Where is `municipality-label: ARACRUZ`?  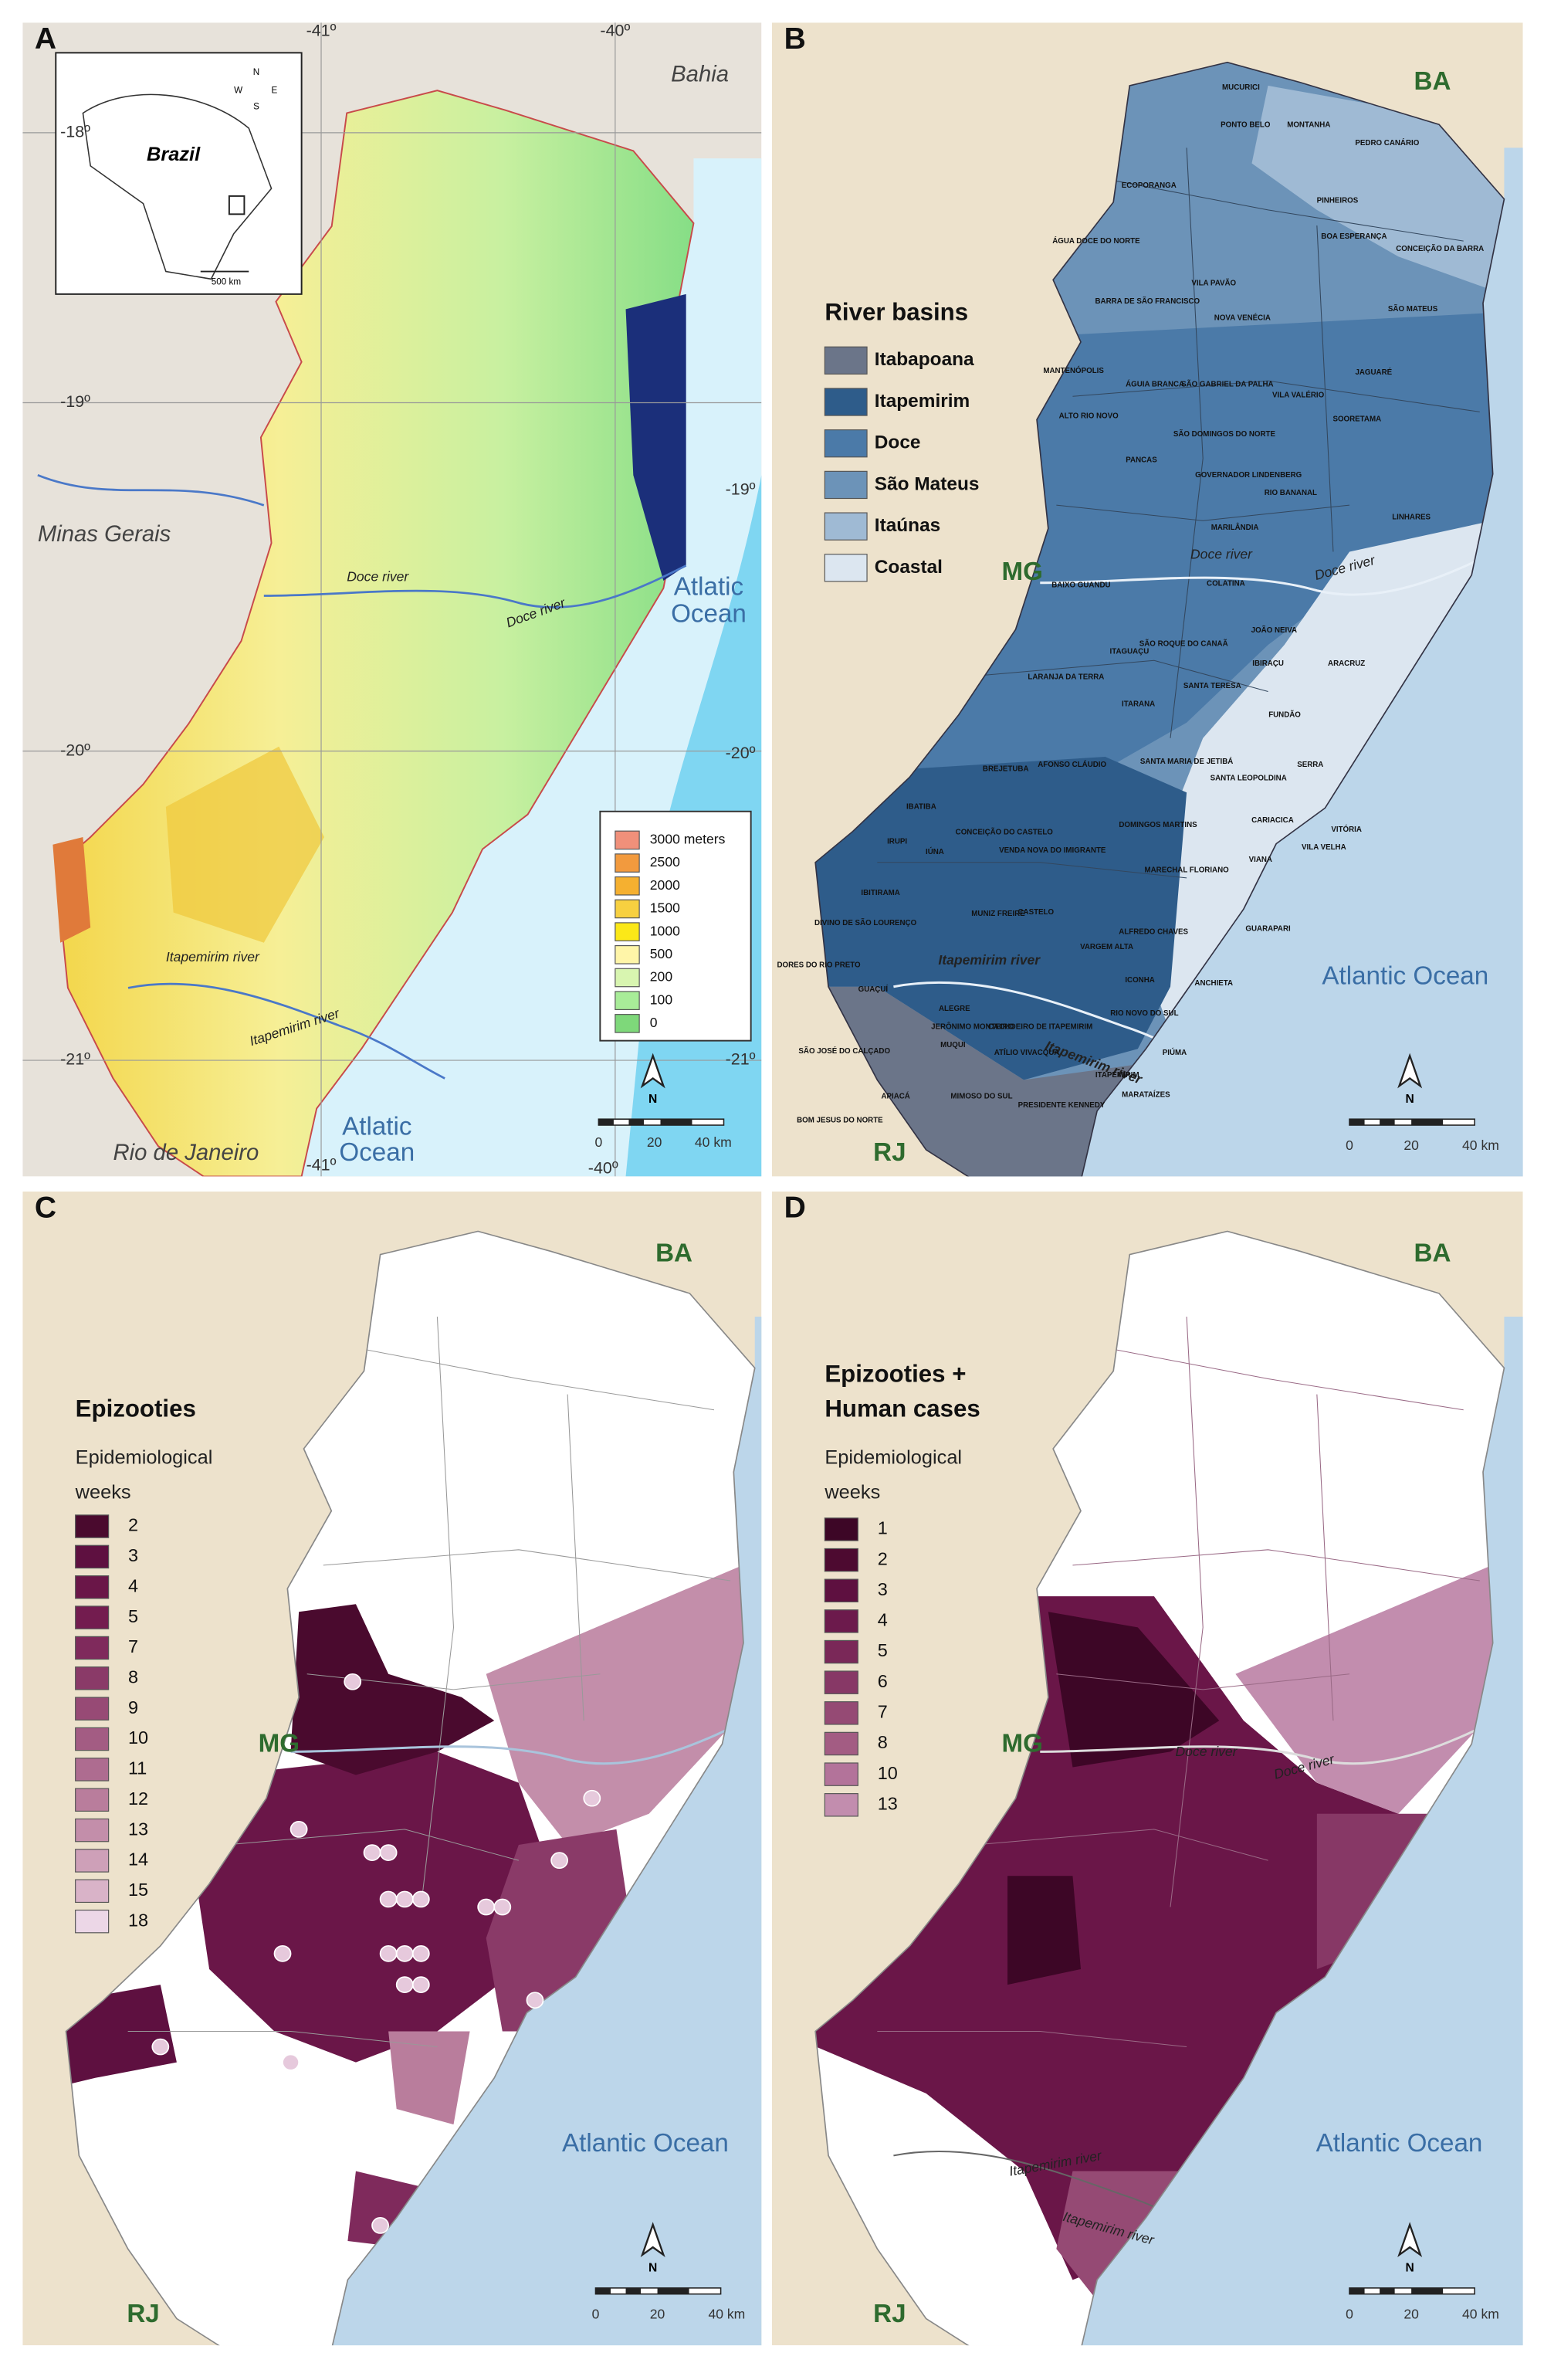
municipality-label: ARACRUZ is located at coordinates (1346, 663).